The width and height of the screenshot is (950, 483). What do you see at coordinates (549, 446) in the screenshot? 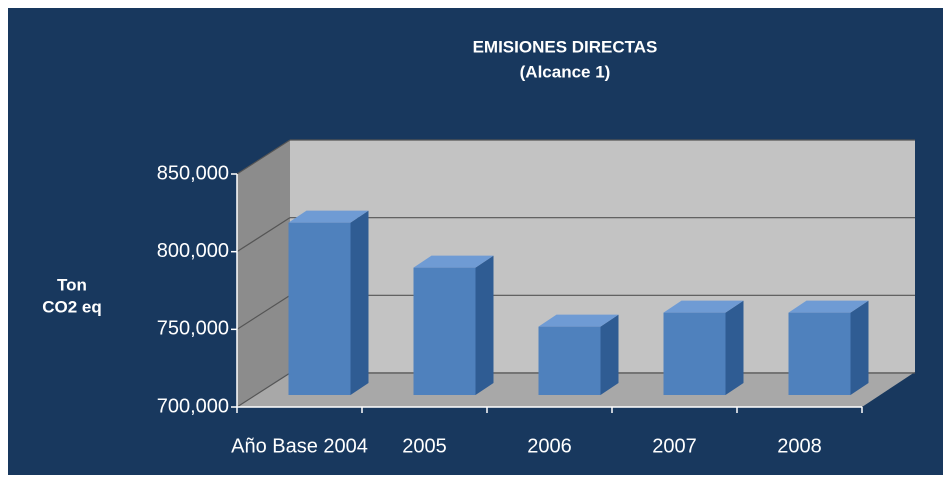
I see `x-tick-label: 2006` at bounding box center [549, 446].